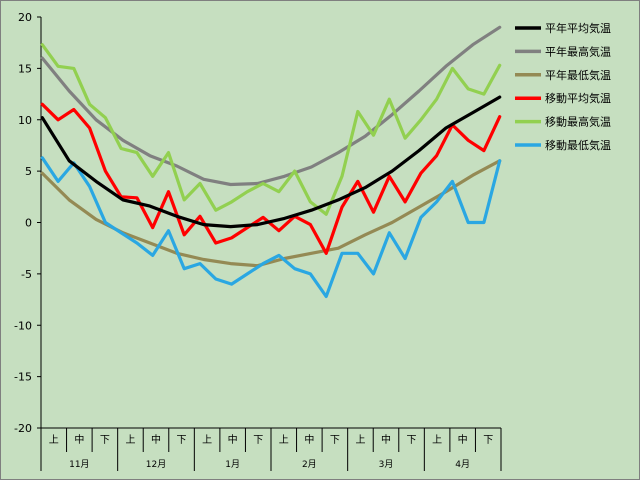 The image size is (640, 481). I want to click on x-month-label: 11月, so click(79, 464).